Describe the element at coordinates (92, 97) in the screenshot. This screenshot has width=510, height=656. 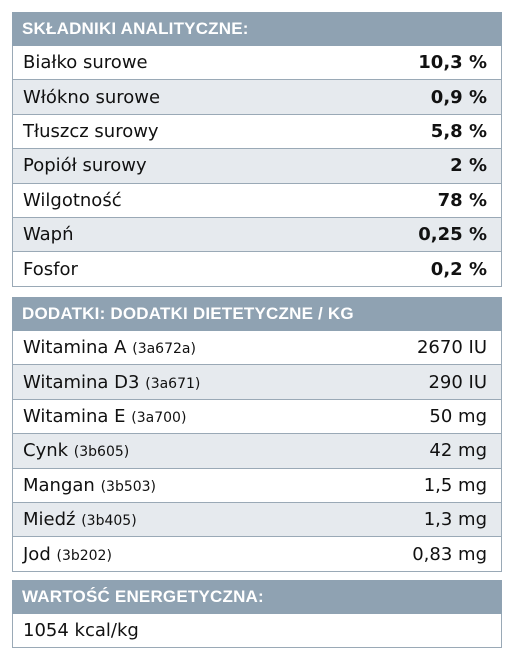
I see `row-label: Włókno surowe` at that location.